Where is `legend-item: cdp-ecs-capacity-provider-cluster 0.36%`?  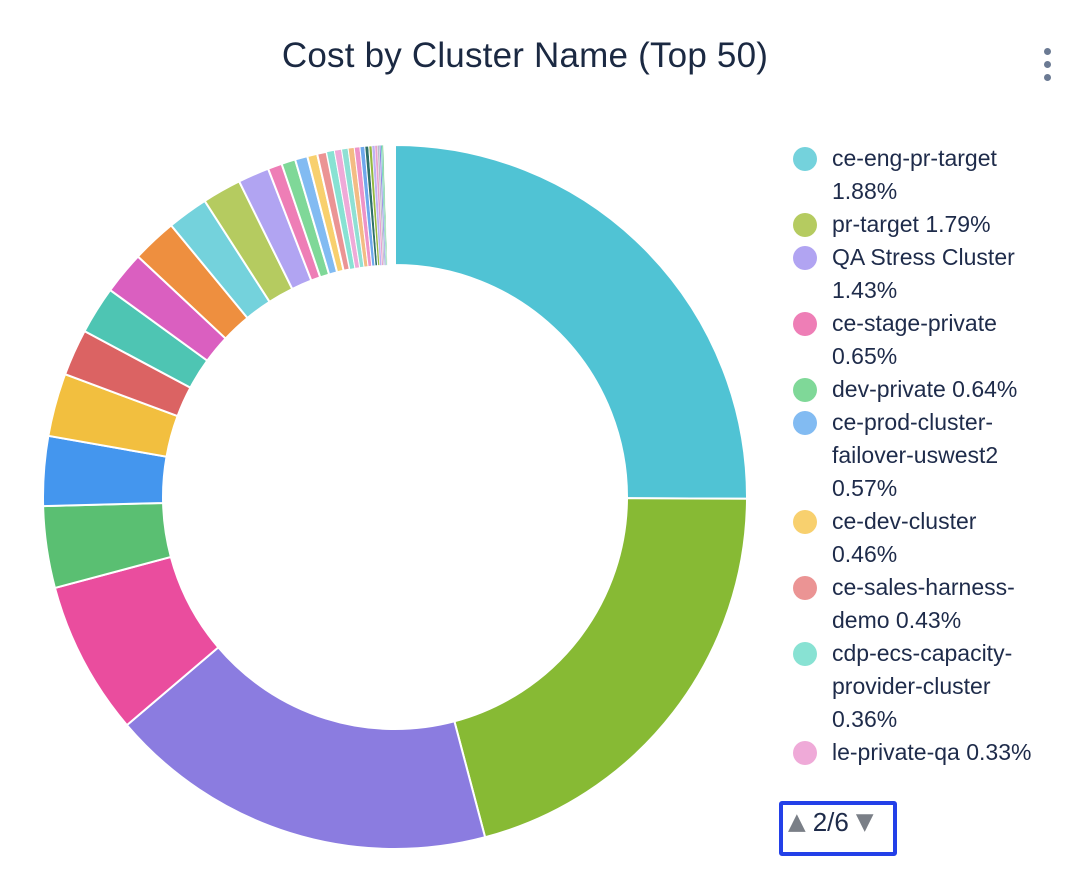
legend-item: cdp-ecs-capacity-provider-cluster 0.36% is located at coordinates (924, 686).